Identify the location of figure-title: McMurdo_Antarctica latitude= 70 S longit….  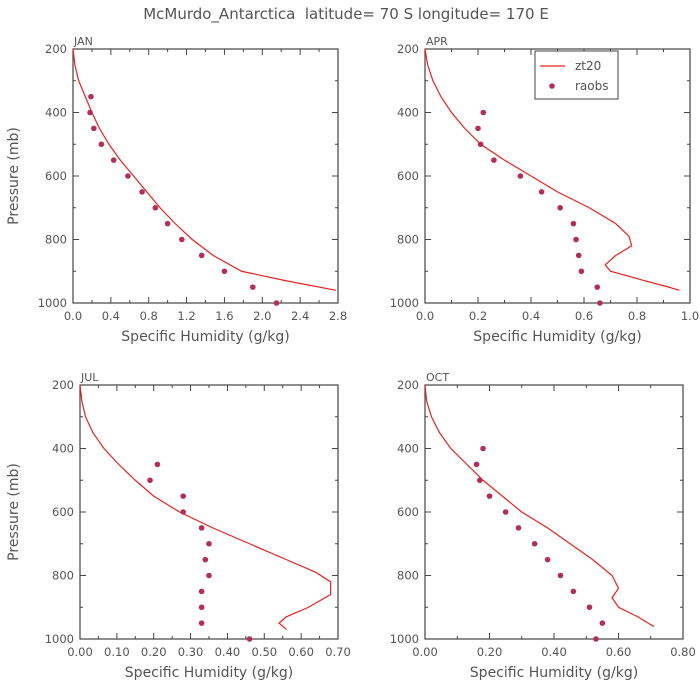
(346, 14).